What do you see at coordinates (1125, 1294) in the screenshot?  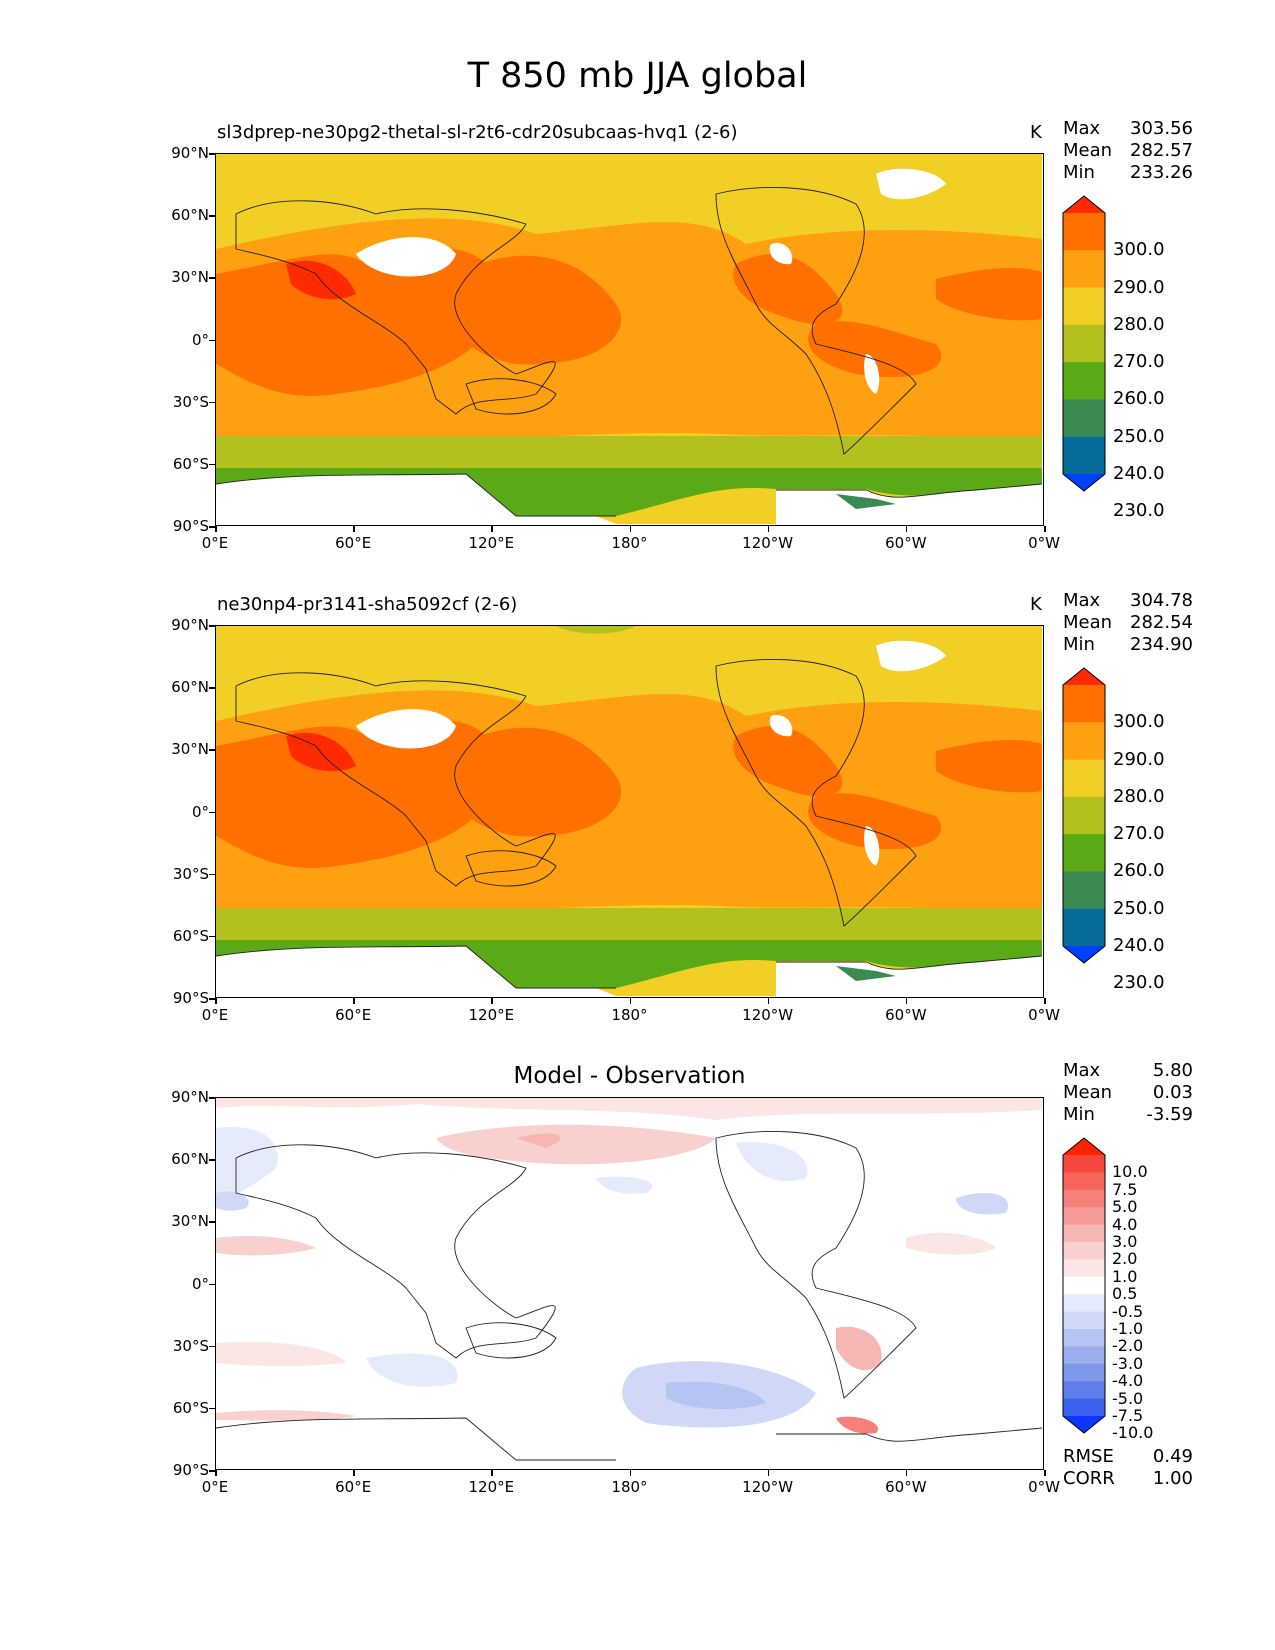 I see `colorbar-label: 0.5` at bounding box center [1125, 1294].